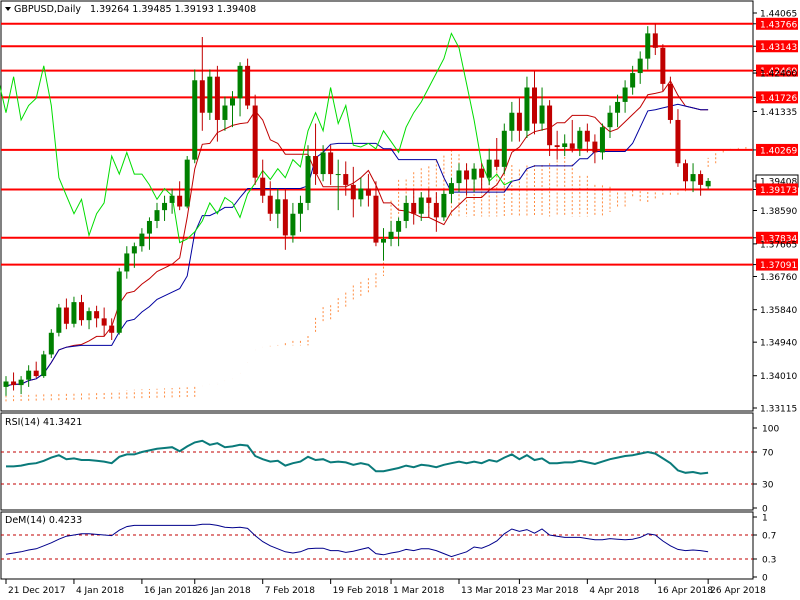 This screenshot has width=800, height=600. What do you see at coordinates (778, 239) in the screenshot?
I see `level-price-label: 1.37834` at bounding box center [778, 239].